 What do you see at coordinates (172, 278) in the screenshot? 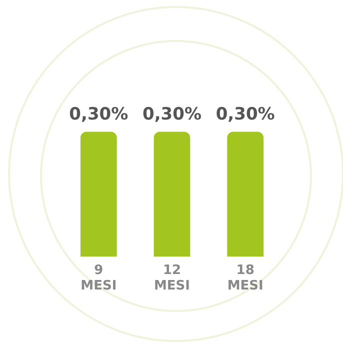
I see `x-tick-label: 12 MESI` at bounding box center [172, 278].